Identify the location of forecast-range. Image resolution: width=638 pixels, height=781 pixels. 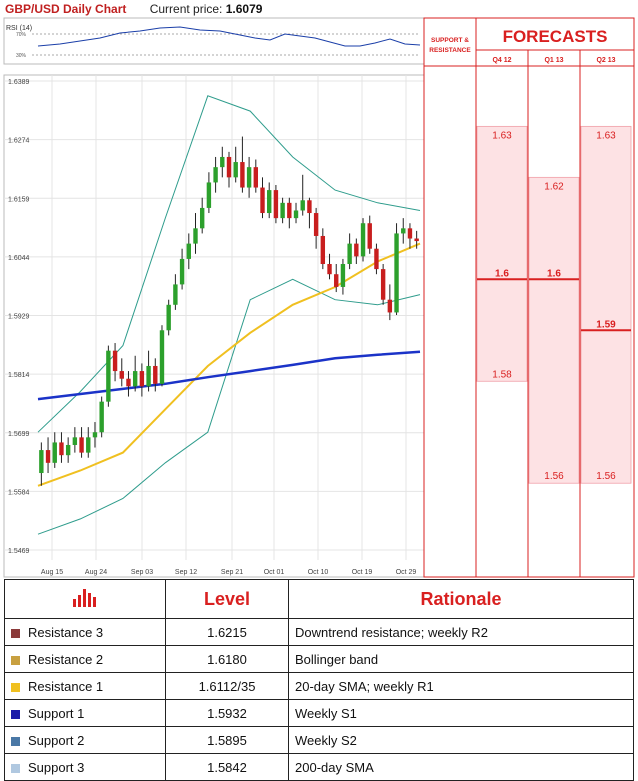
(606, 304).